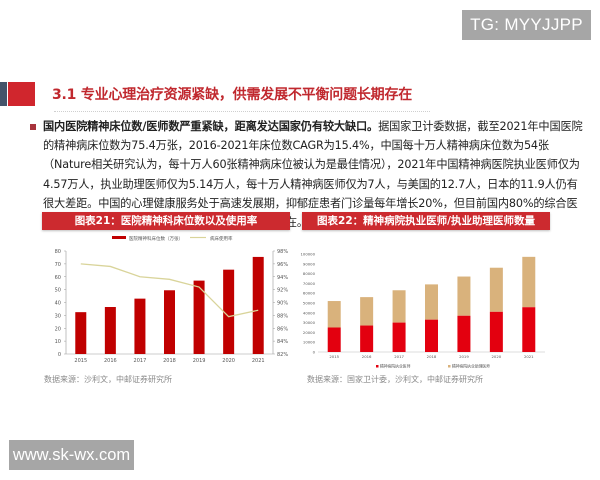  I want to click on watermark-bottom: www.sk-wx.com, so click(71, 455).